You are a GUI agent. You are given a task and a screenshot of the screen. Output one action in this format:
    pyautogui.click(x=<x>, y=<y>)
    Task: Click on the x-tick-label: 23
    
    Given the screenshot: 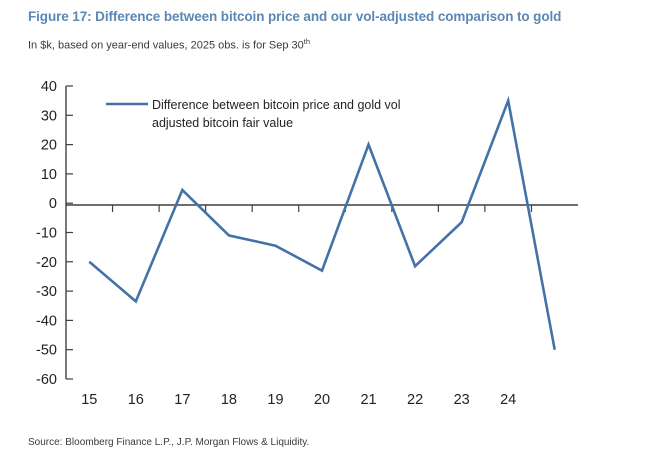 What is the action you would take?
    pyautogui.click(x=462, y=400)
    